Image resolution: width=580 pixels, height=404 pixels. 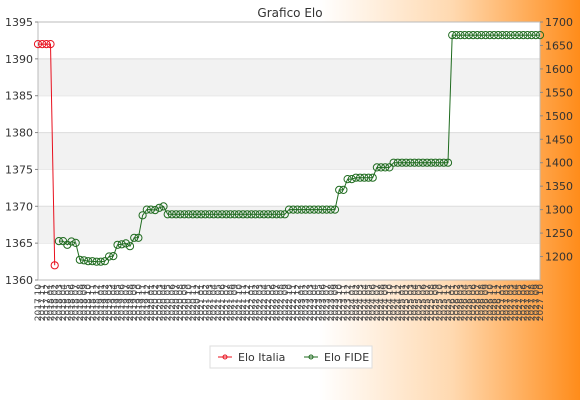 I want to click on x-tick-label: 2025 05, so click(x=420, y=302).